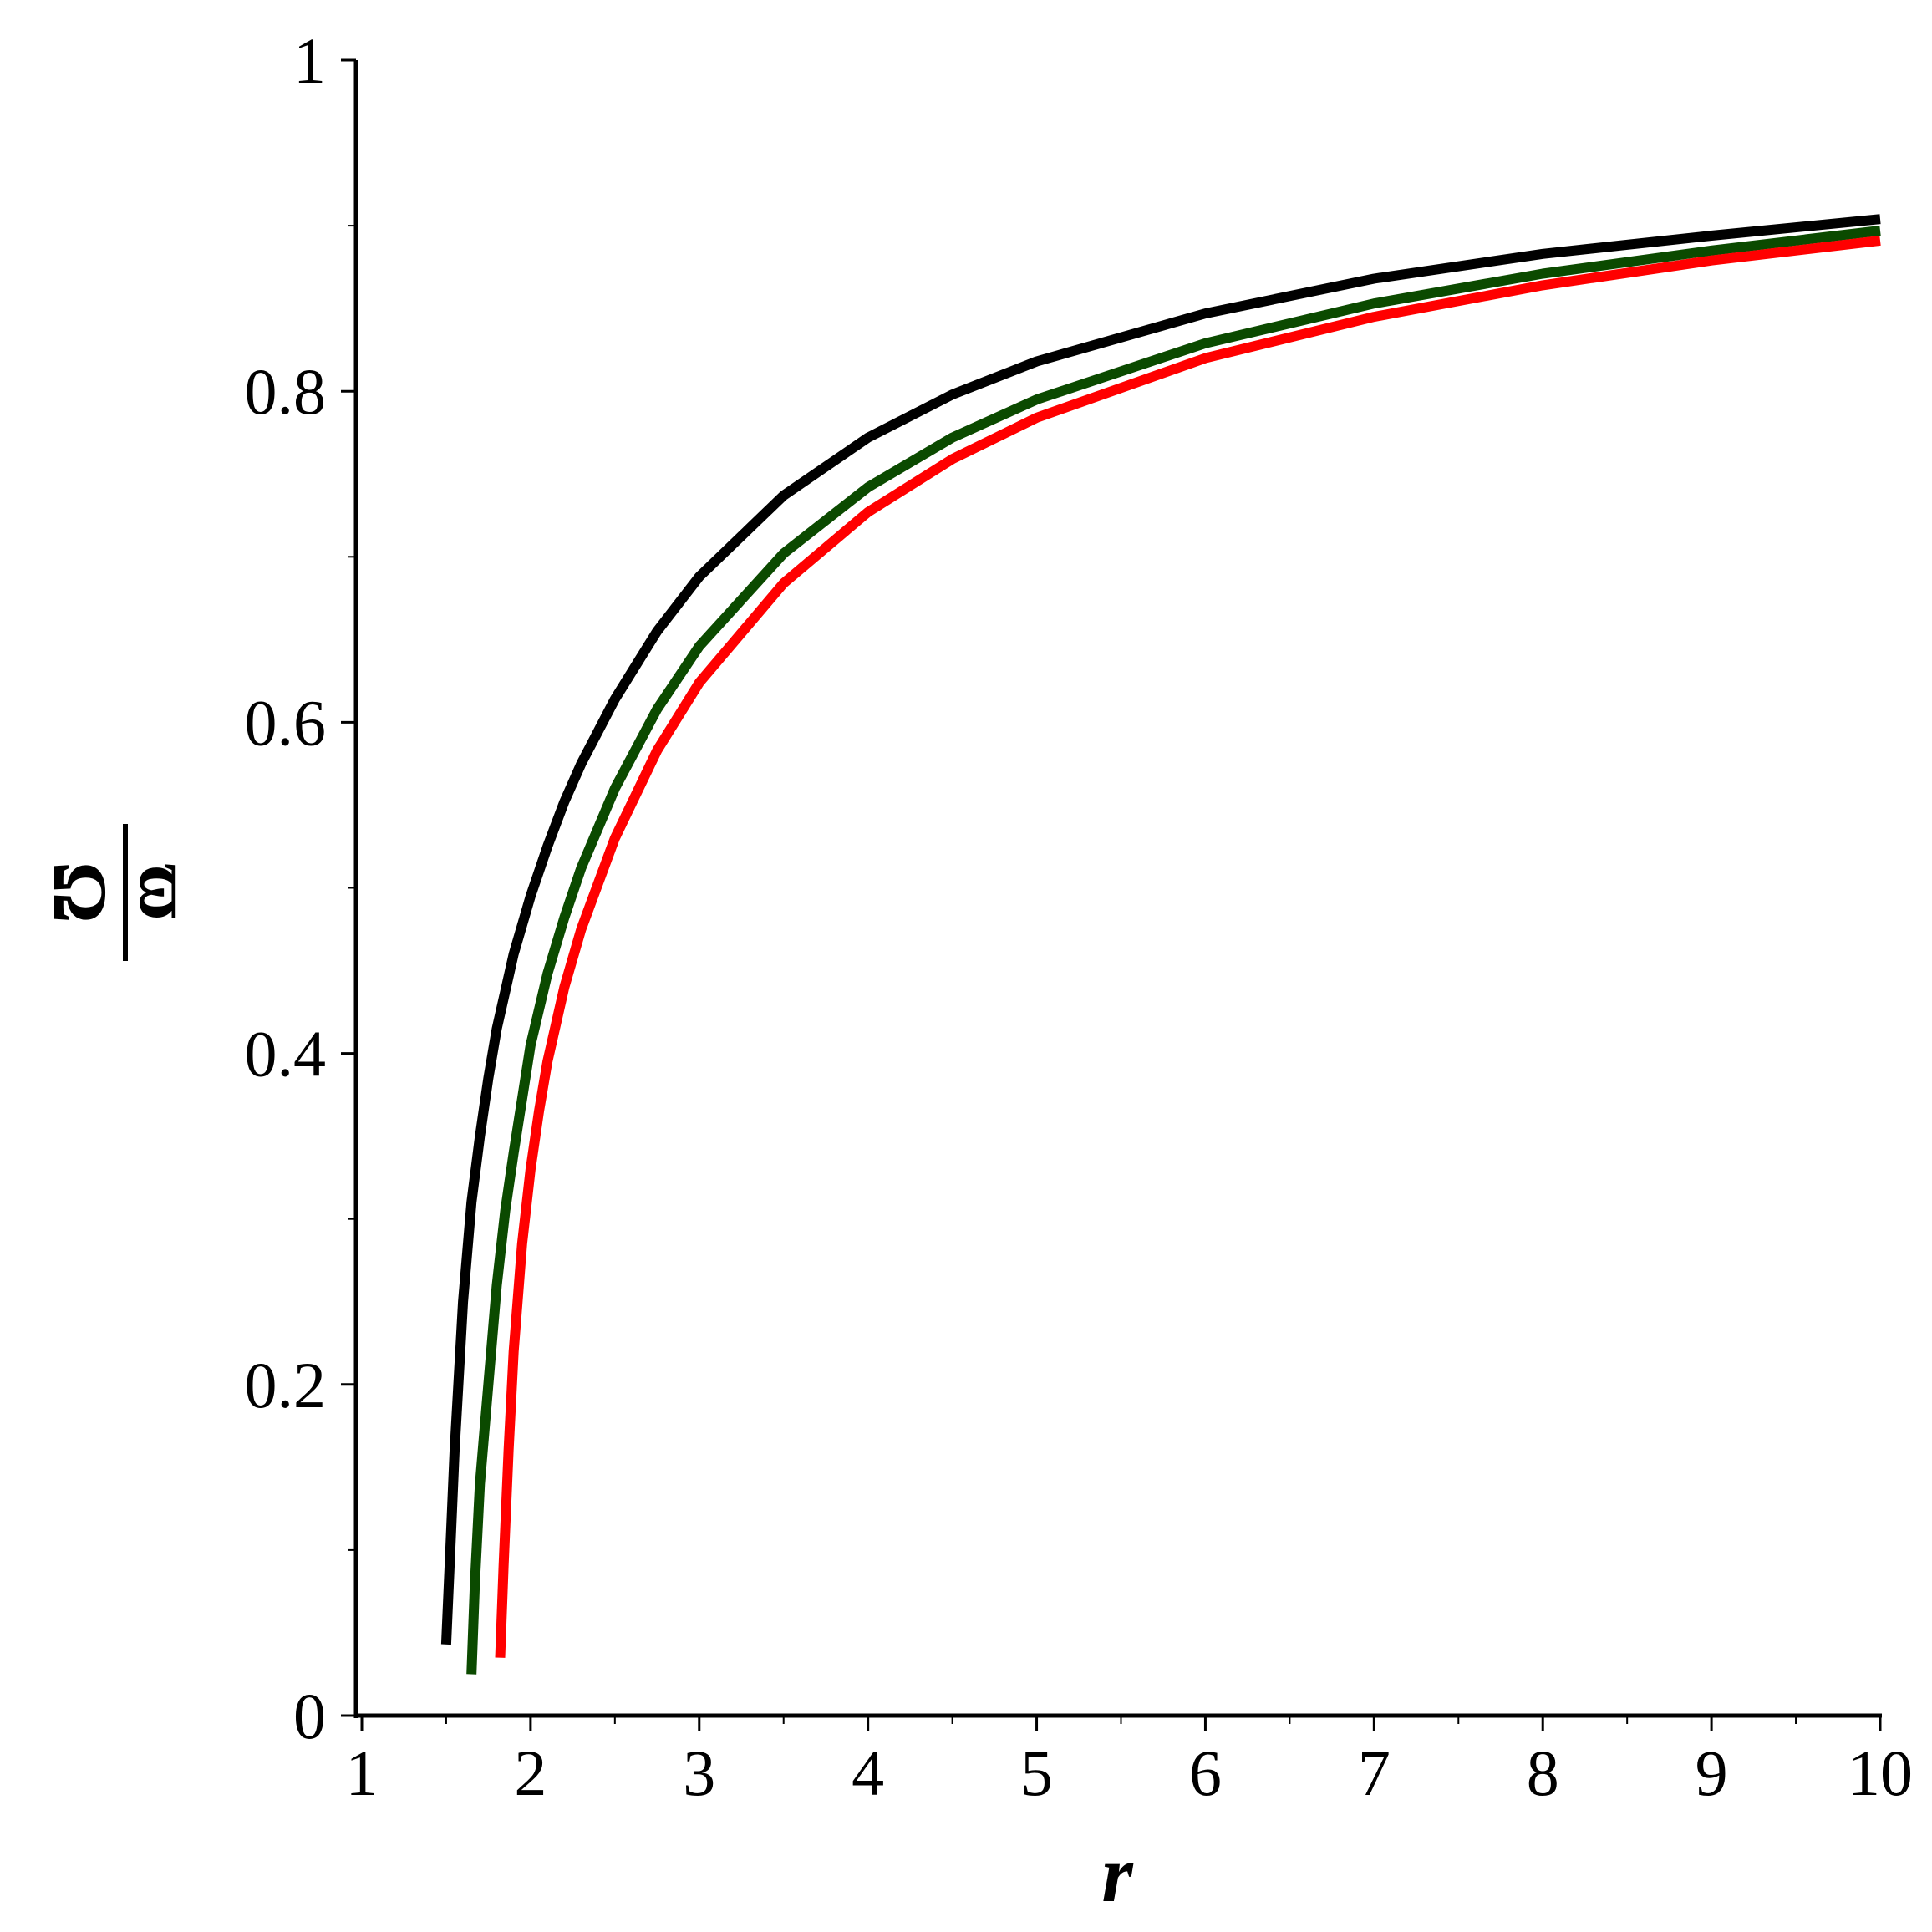  What do you see at coordinates (286, 722) in the screenshot?
I see `y-tick-label: 0.6` at bounding box center [286, 722].